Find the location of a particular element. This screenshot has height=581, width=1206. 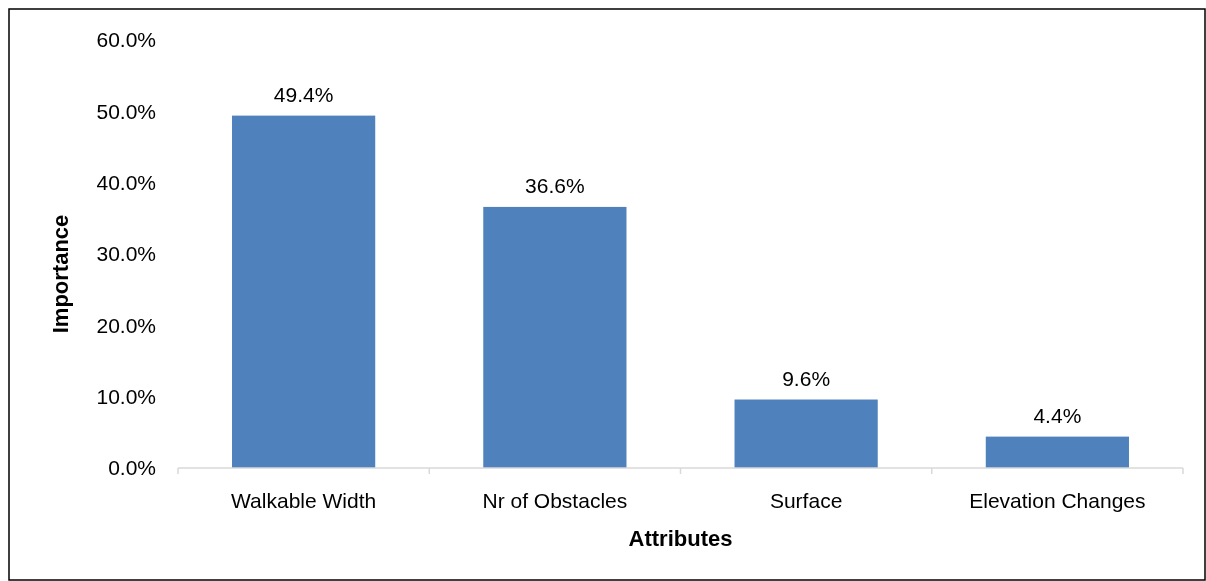

y-tick-label: 60.0% is located at coordinates (126, 40).